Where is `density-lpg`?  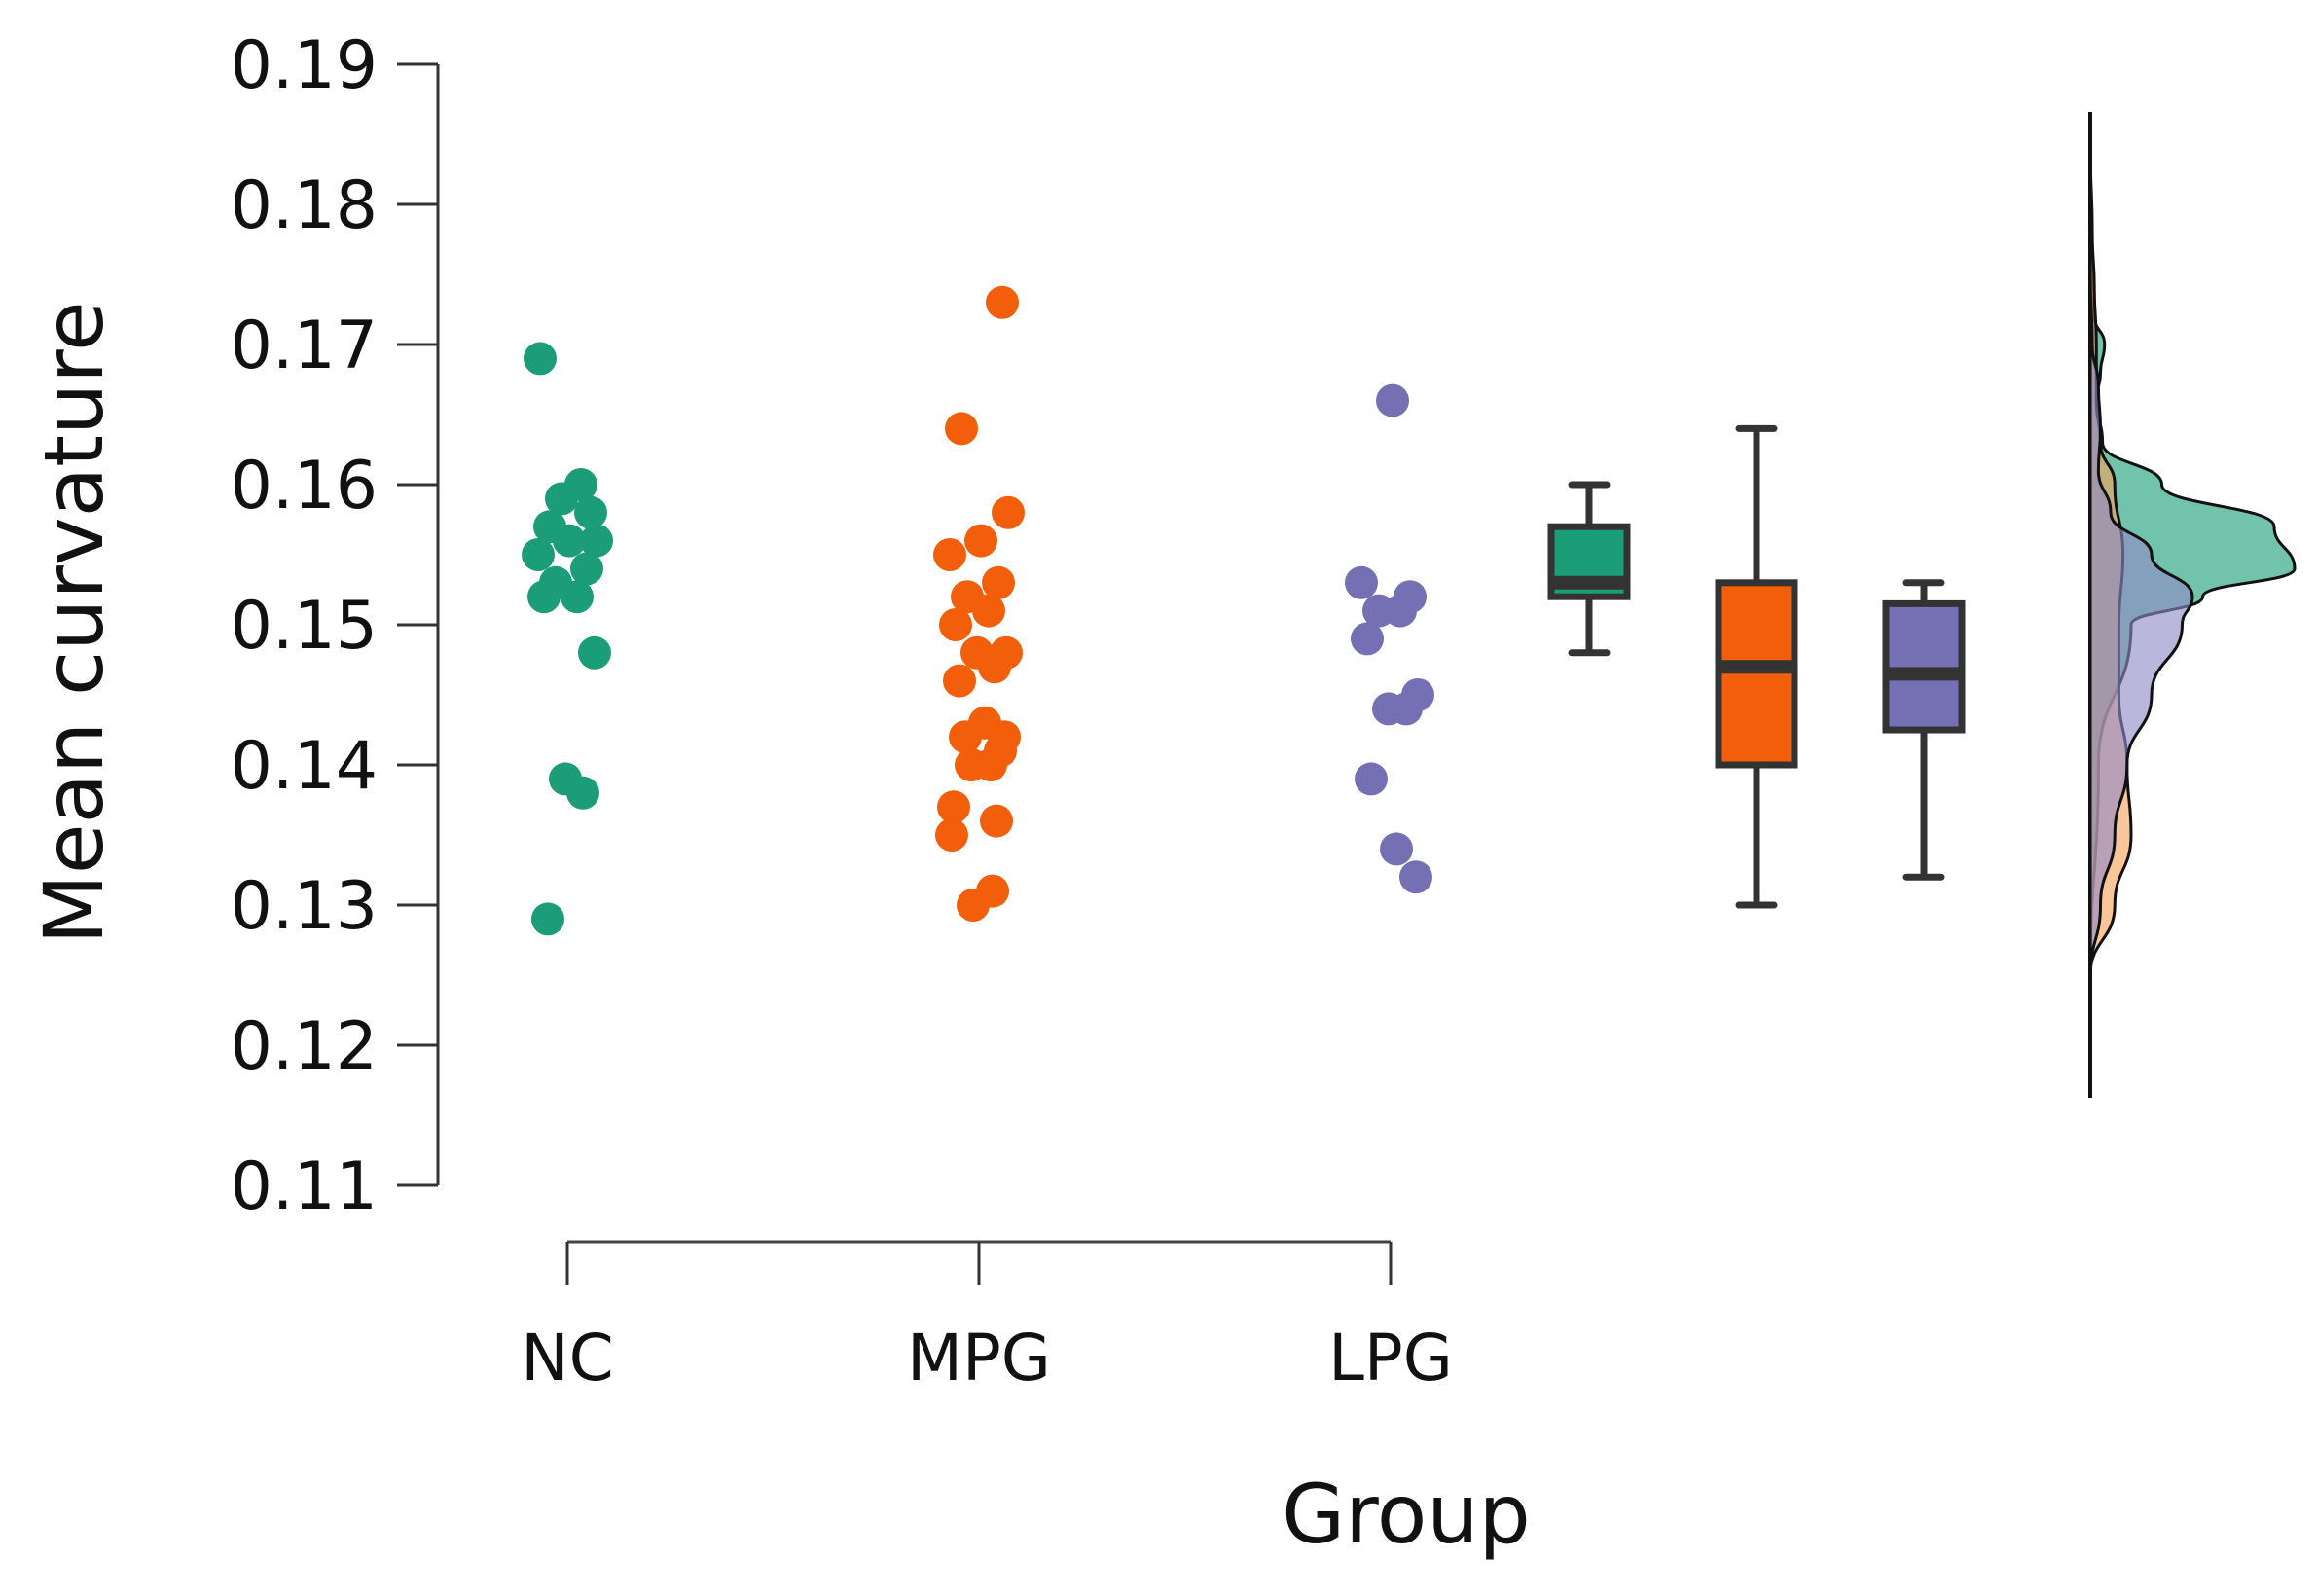 density-lpg is located at coordinates (2141, 624).